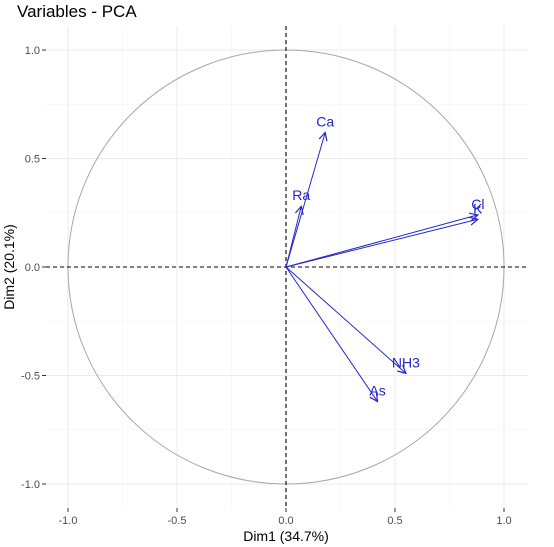 Image resolution: width=554 pixels, height=547 pixels. Describe the element at coordinates (331, 334) in the screenshot. I see `arrow-as` at that location.